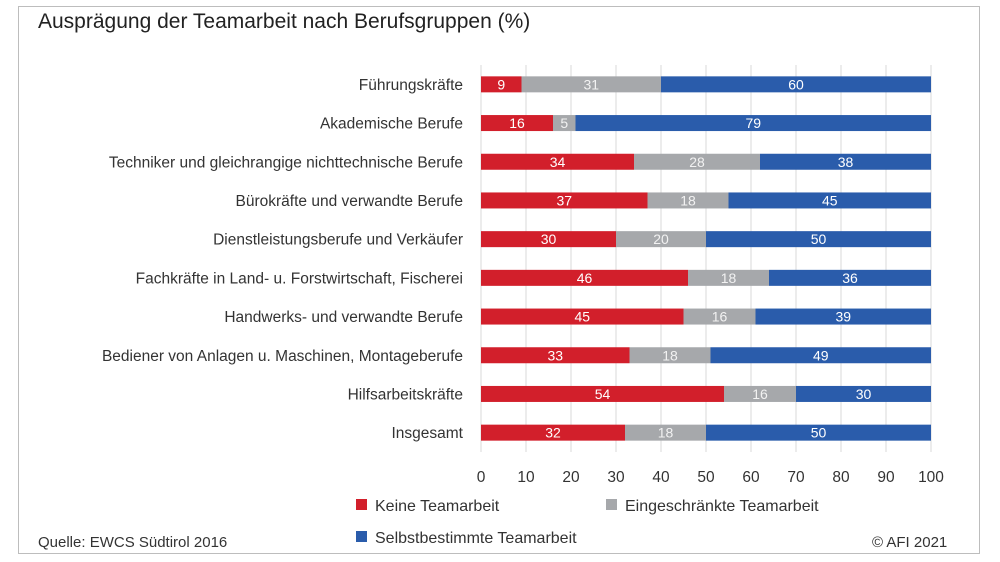 The width and height of the screenshot is (1000, 562). I want to click on bar-value-label: 60, so click(796, 84).